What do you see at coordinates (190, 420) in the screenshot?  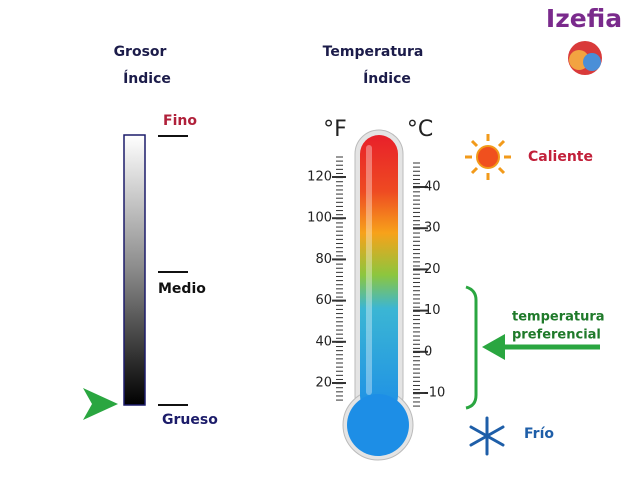 I see `level-label: Grueso` at bounding box center [190, 420].